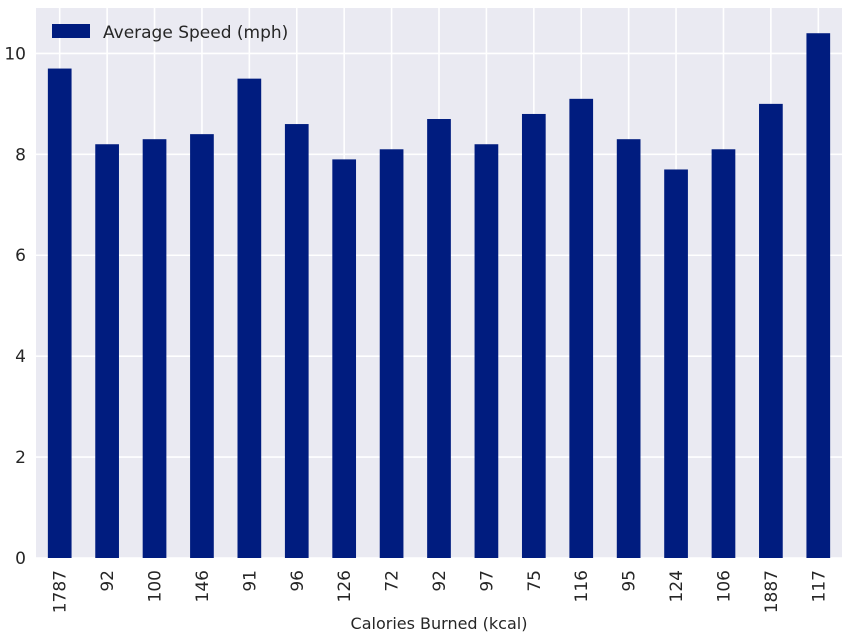 The width and height of the screenshot is (851, 640). Describe the element at coordinates (20, 559) in the screenshot. I see `y-tick-label: 0` at that location.